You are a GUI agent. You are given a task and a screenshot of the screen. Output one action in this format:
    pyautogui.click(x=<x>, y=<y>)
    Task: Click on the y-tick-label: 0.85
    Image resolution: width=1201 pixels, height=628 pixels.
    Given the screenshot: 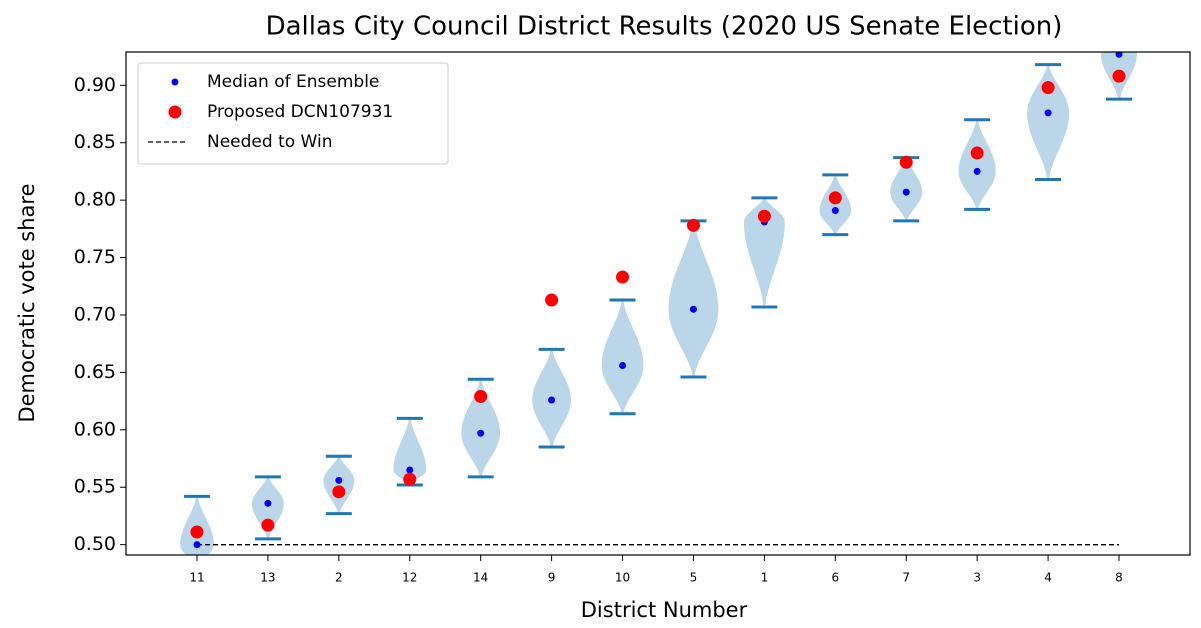 What is the action you would take?
    pyautogui.click(x=95, y=142)
    